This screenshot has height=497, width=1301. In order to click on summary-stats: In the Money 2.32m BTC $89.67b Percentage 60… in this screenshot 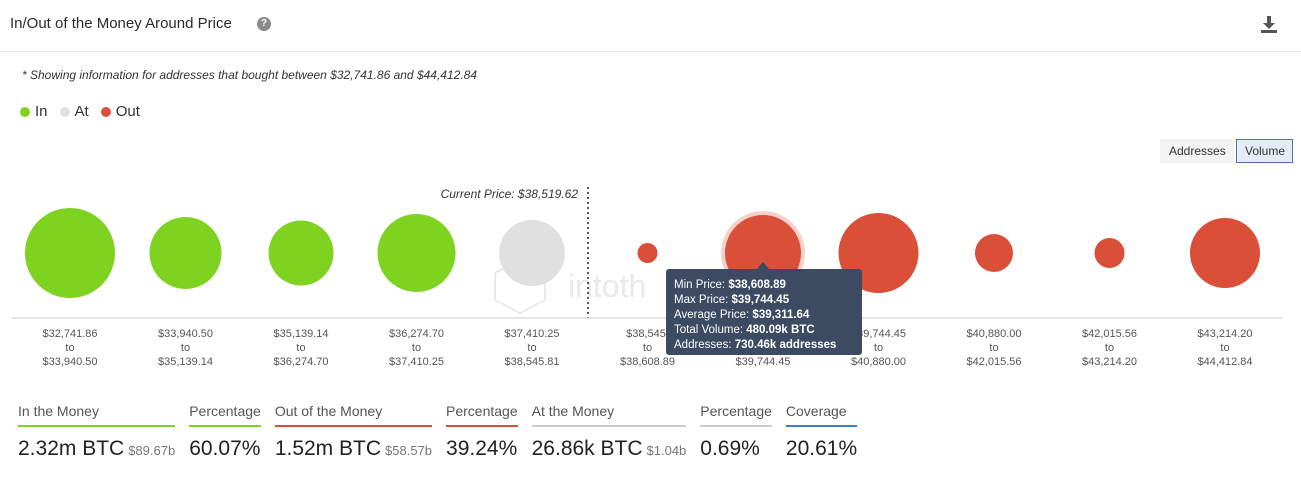, I will do `click(438, 432)`.